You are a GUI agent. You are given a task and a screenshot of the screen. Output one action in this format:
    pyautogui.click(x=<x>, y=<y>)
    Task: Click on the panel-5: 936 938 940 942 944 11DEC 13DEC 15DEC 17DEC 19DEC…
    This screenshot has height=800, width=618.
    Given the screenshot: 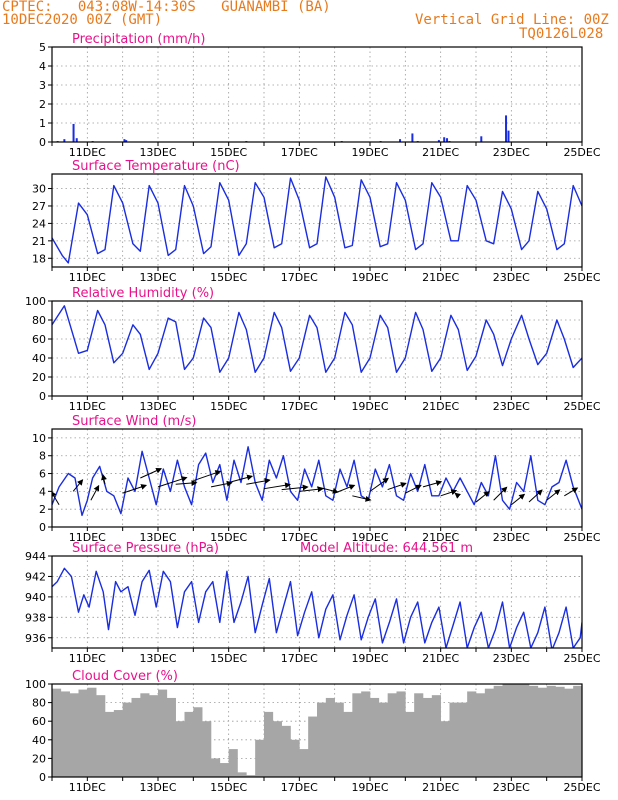 What is the action you would take?
    pyautogui.click(x=313, y=603)
    